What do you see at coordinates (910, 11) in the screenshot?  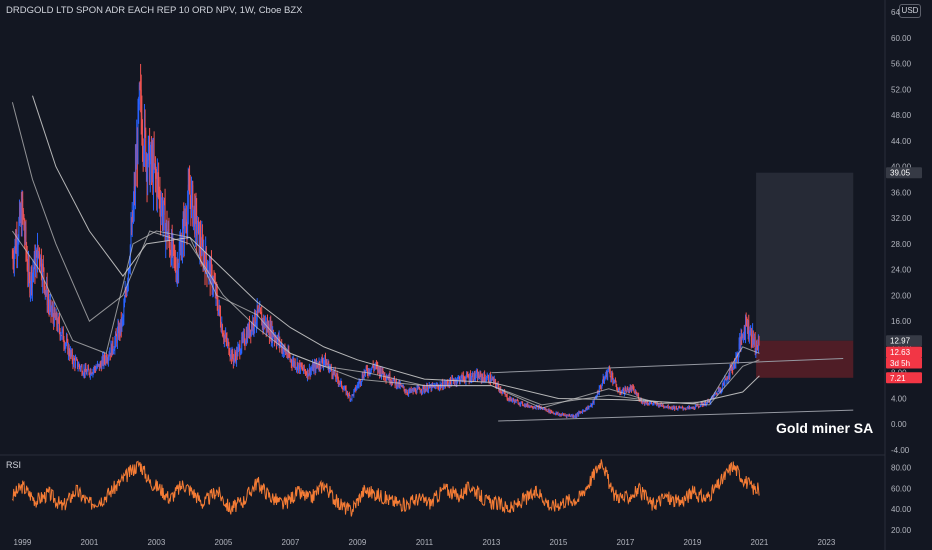 I see `currency-badge: USD` at bounding box center [910, 11].